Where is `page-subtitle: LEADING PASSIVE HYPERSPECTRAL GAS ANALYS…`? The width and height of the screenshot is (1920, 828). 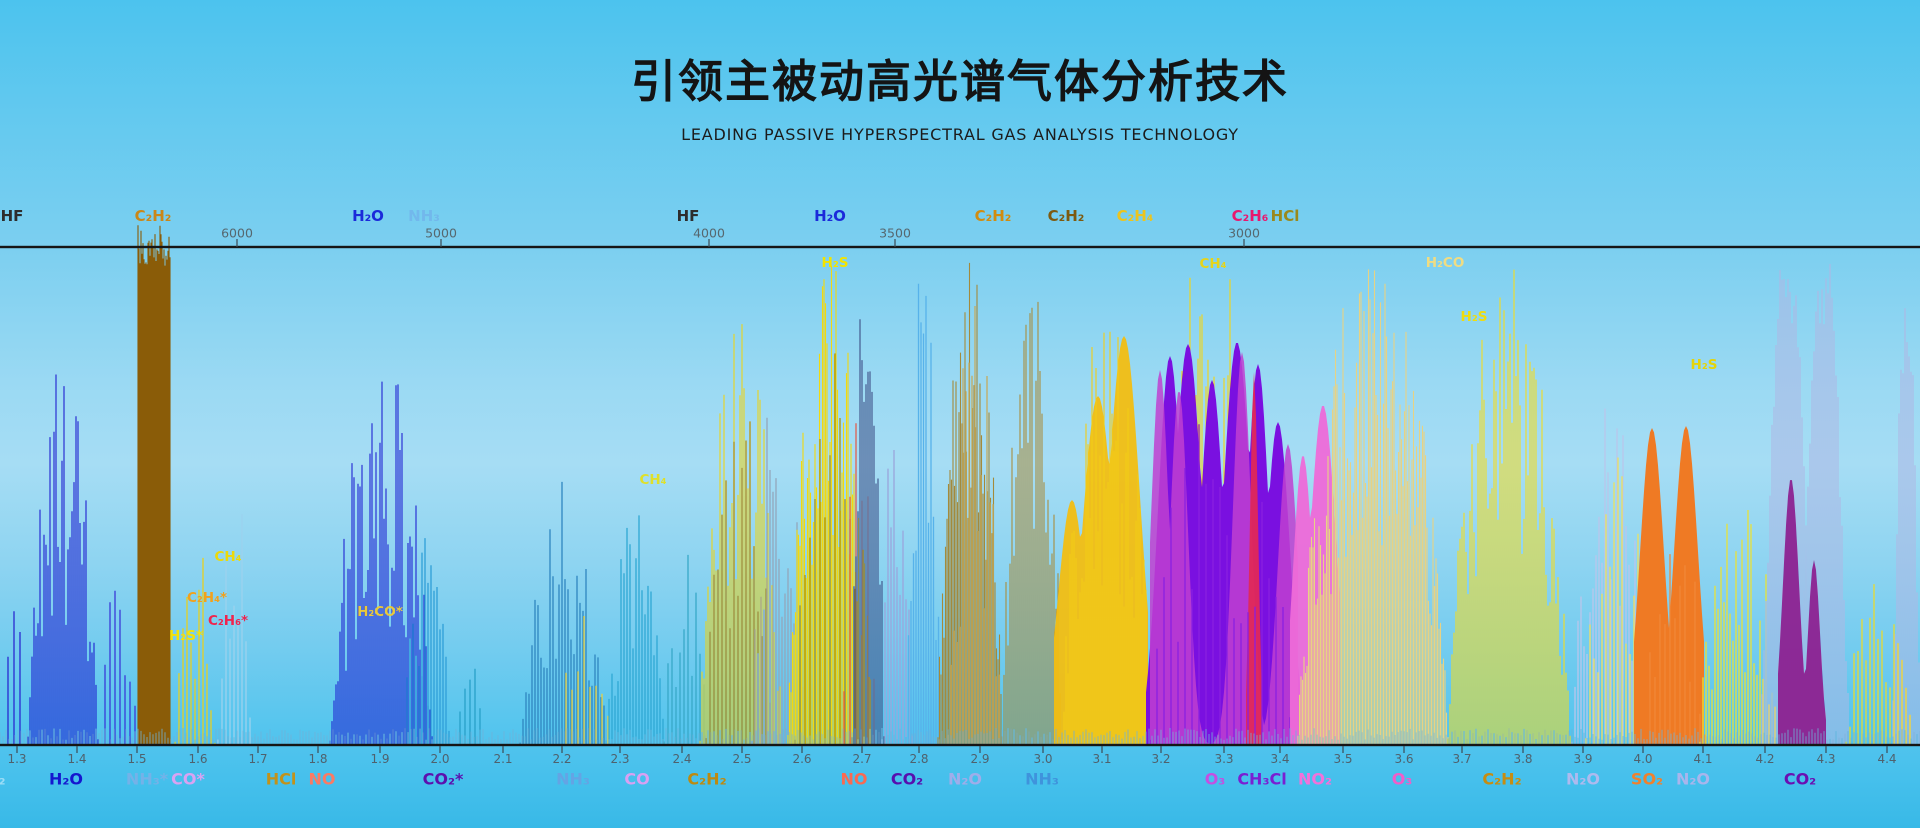 page-subtitle: LEADING PASSIVE HYPERSPECTRAL GAS ANALYS… is located at coordinates (960, 134).